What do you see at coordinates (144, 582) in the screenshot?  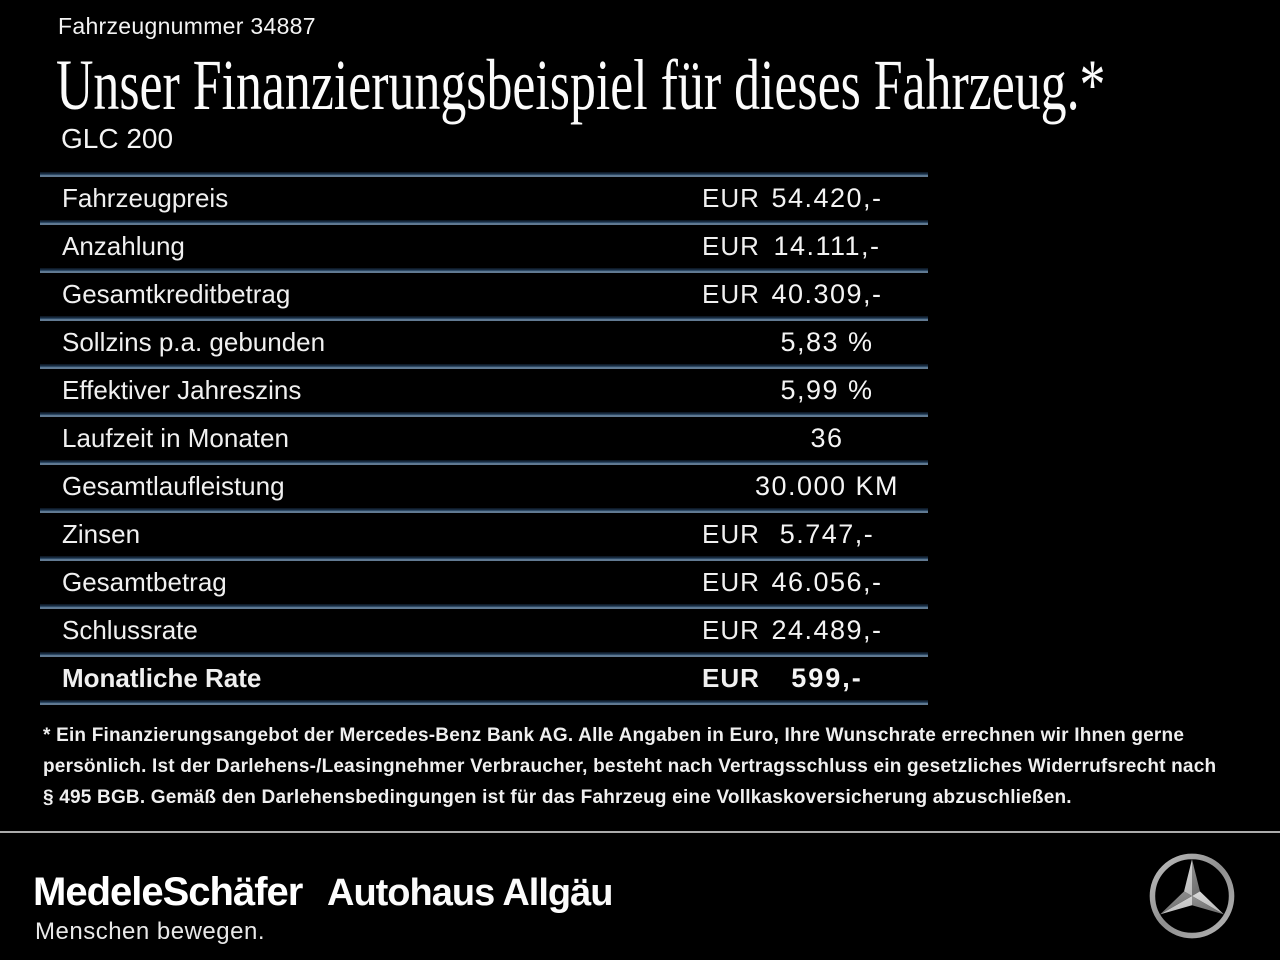 I see `row-label: Gesamtbetrag` at bounding box center [144, 582].